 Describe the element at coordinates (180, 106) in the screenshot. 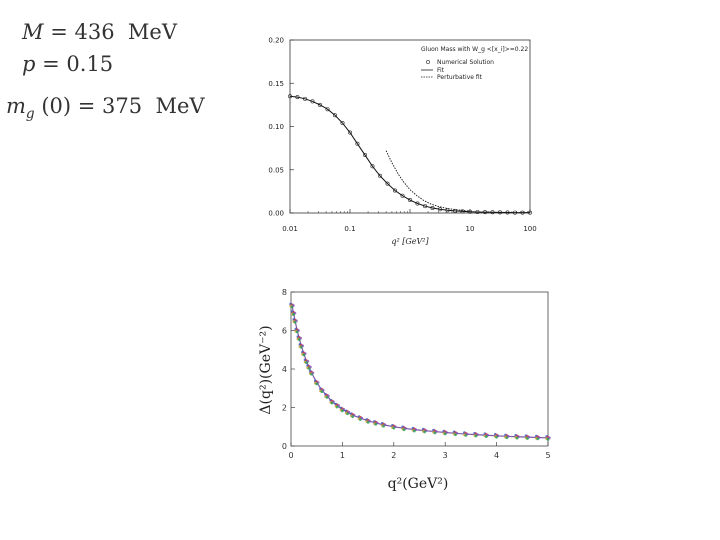

I see `gluon-mass-unit: MeV` at that location.